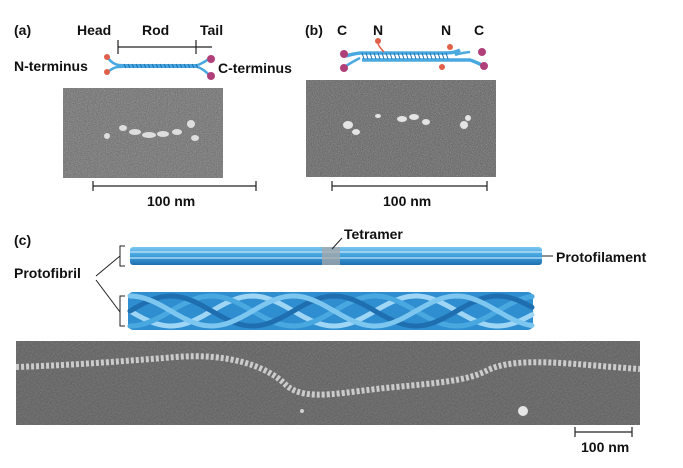 The width and height of the screenshot is (683, 468). I want to click on region-bracket, so click(164, 47).